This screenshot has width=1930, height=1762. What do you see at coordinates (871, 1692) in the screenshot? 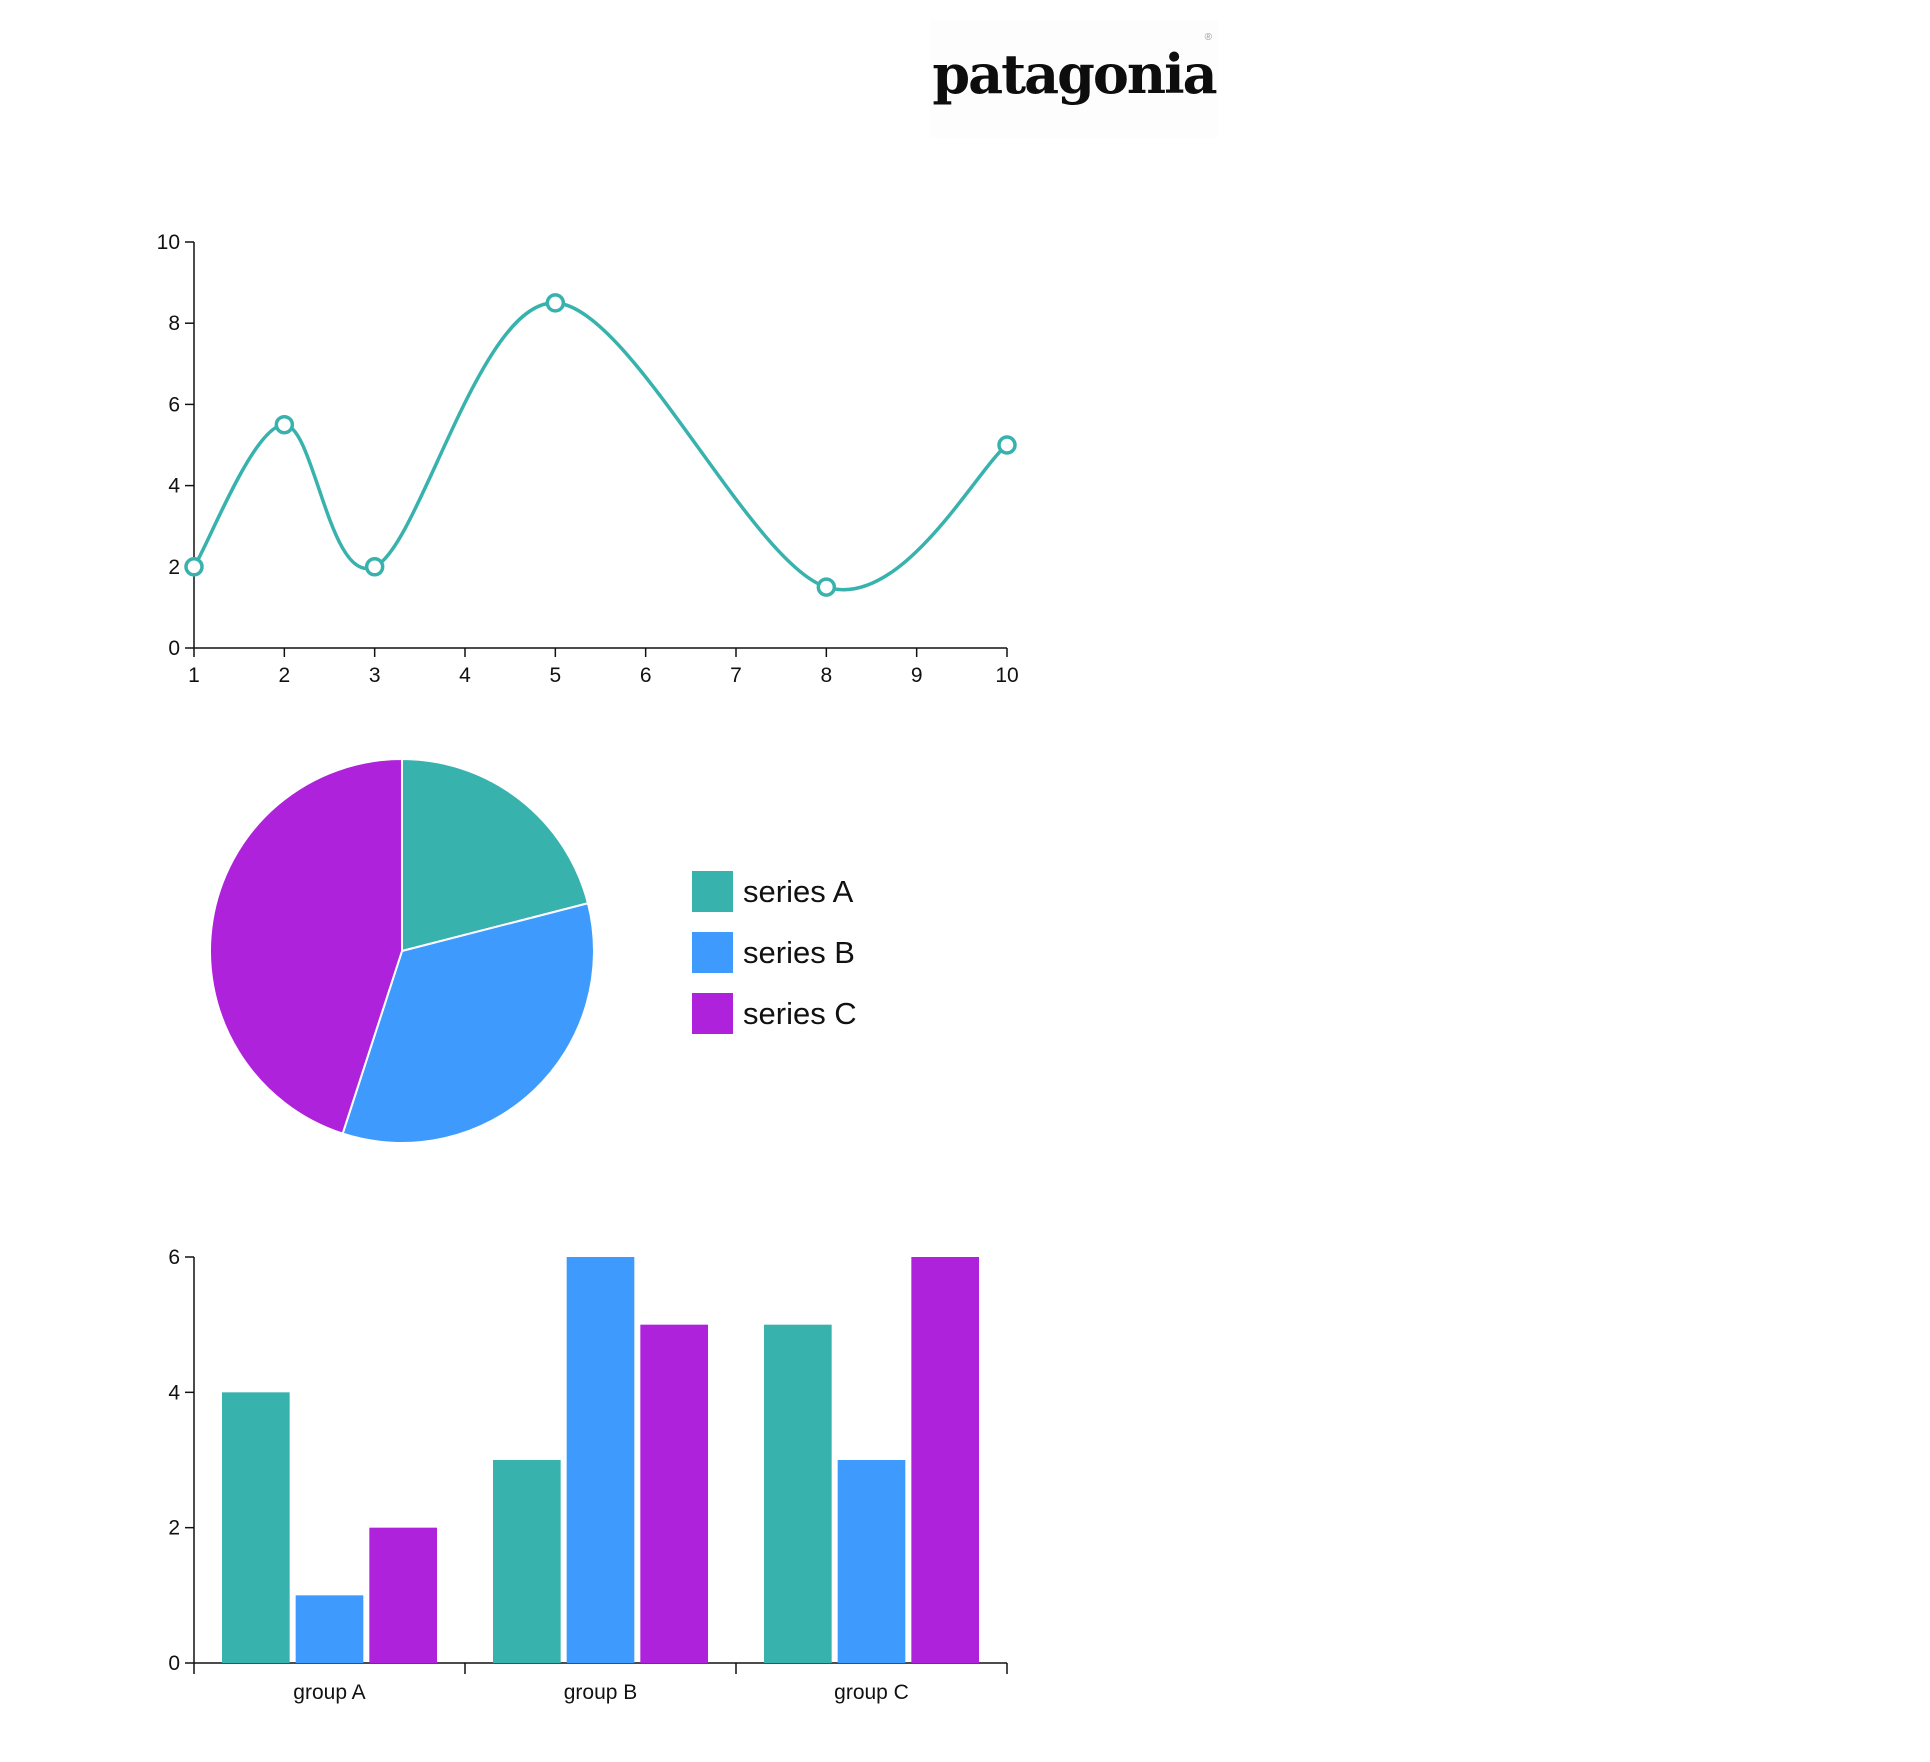
I see `x-category-label: group C` at bounding box center [871, 1692].